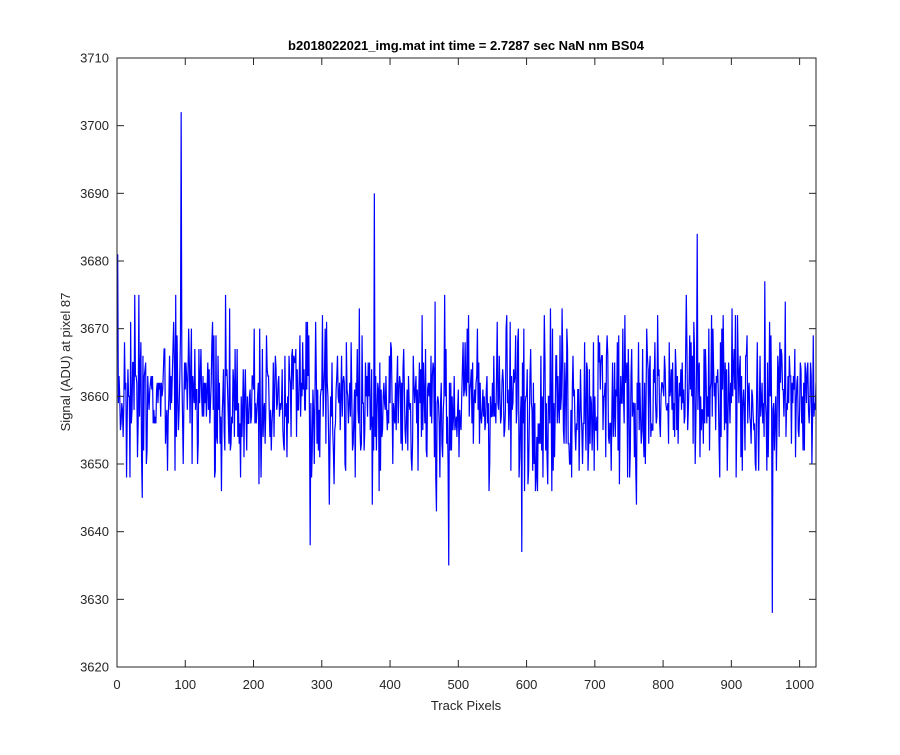 Image resolution: width=900 pixels, height=755 pixels. Describe the element at coordinates (663, 684) in the screenshot. I see `x-tick-label: 800` at that location.